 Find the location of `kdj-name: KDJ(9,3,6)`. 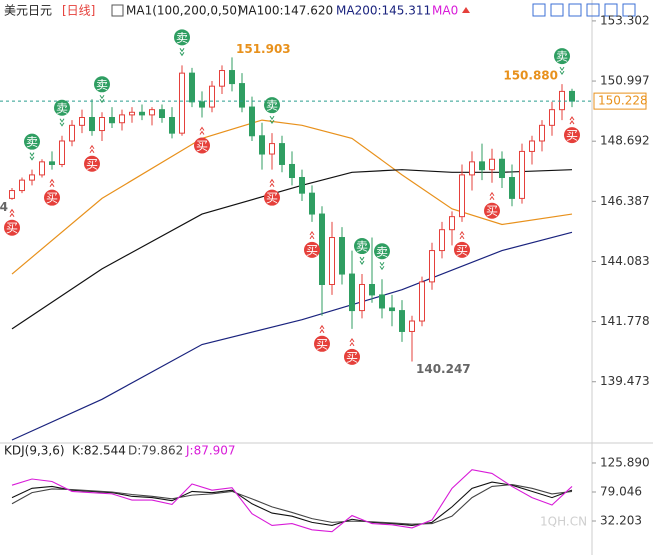

kdj-name: KDJ(9,3,6) is located at coordinates (34, 451).